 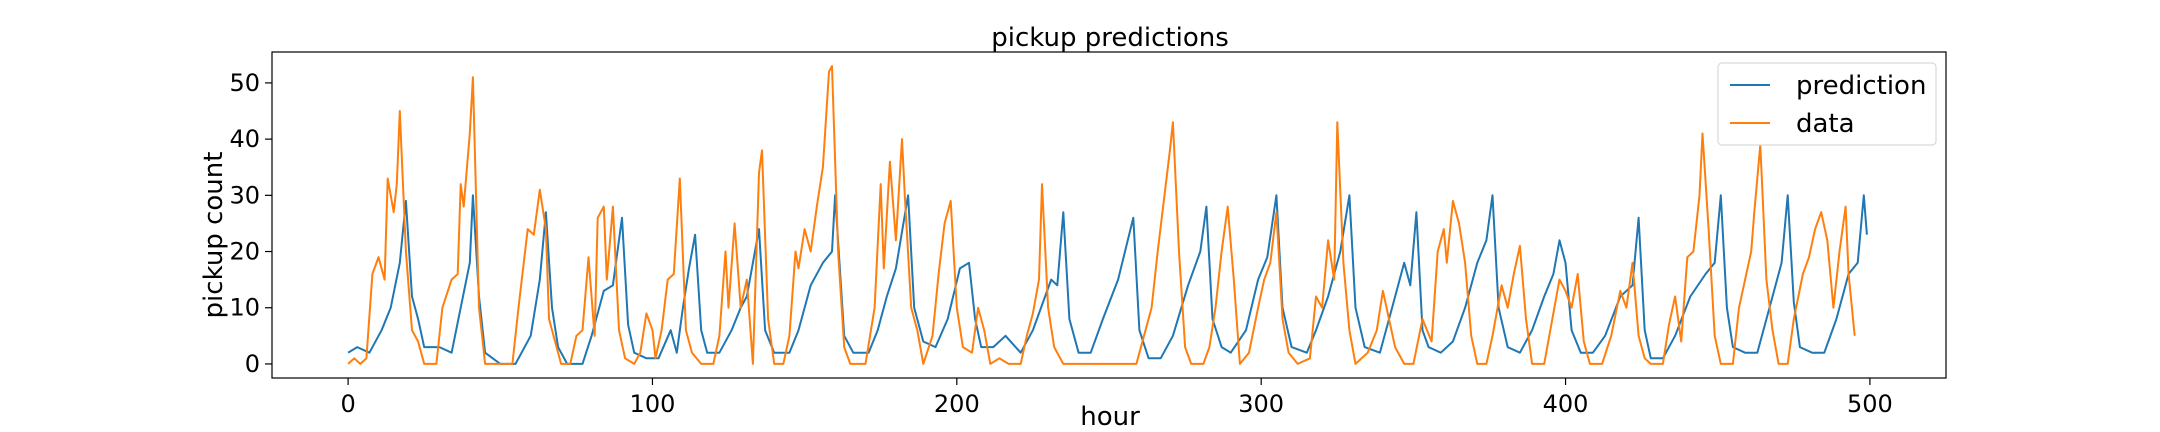 What do you see at coordinates (244, 83) in the screenshot?
I see `y-tick-label: 50` at bounding box center [244, 83].